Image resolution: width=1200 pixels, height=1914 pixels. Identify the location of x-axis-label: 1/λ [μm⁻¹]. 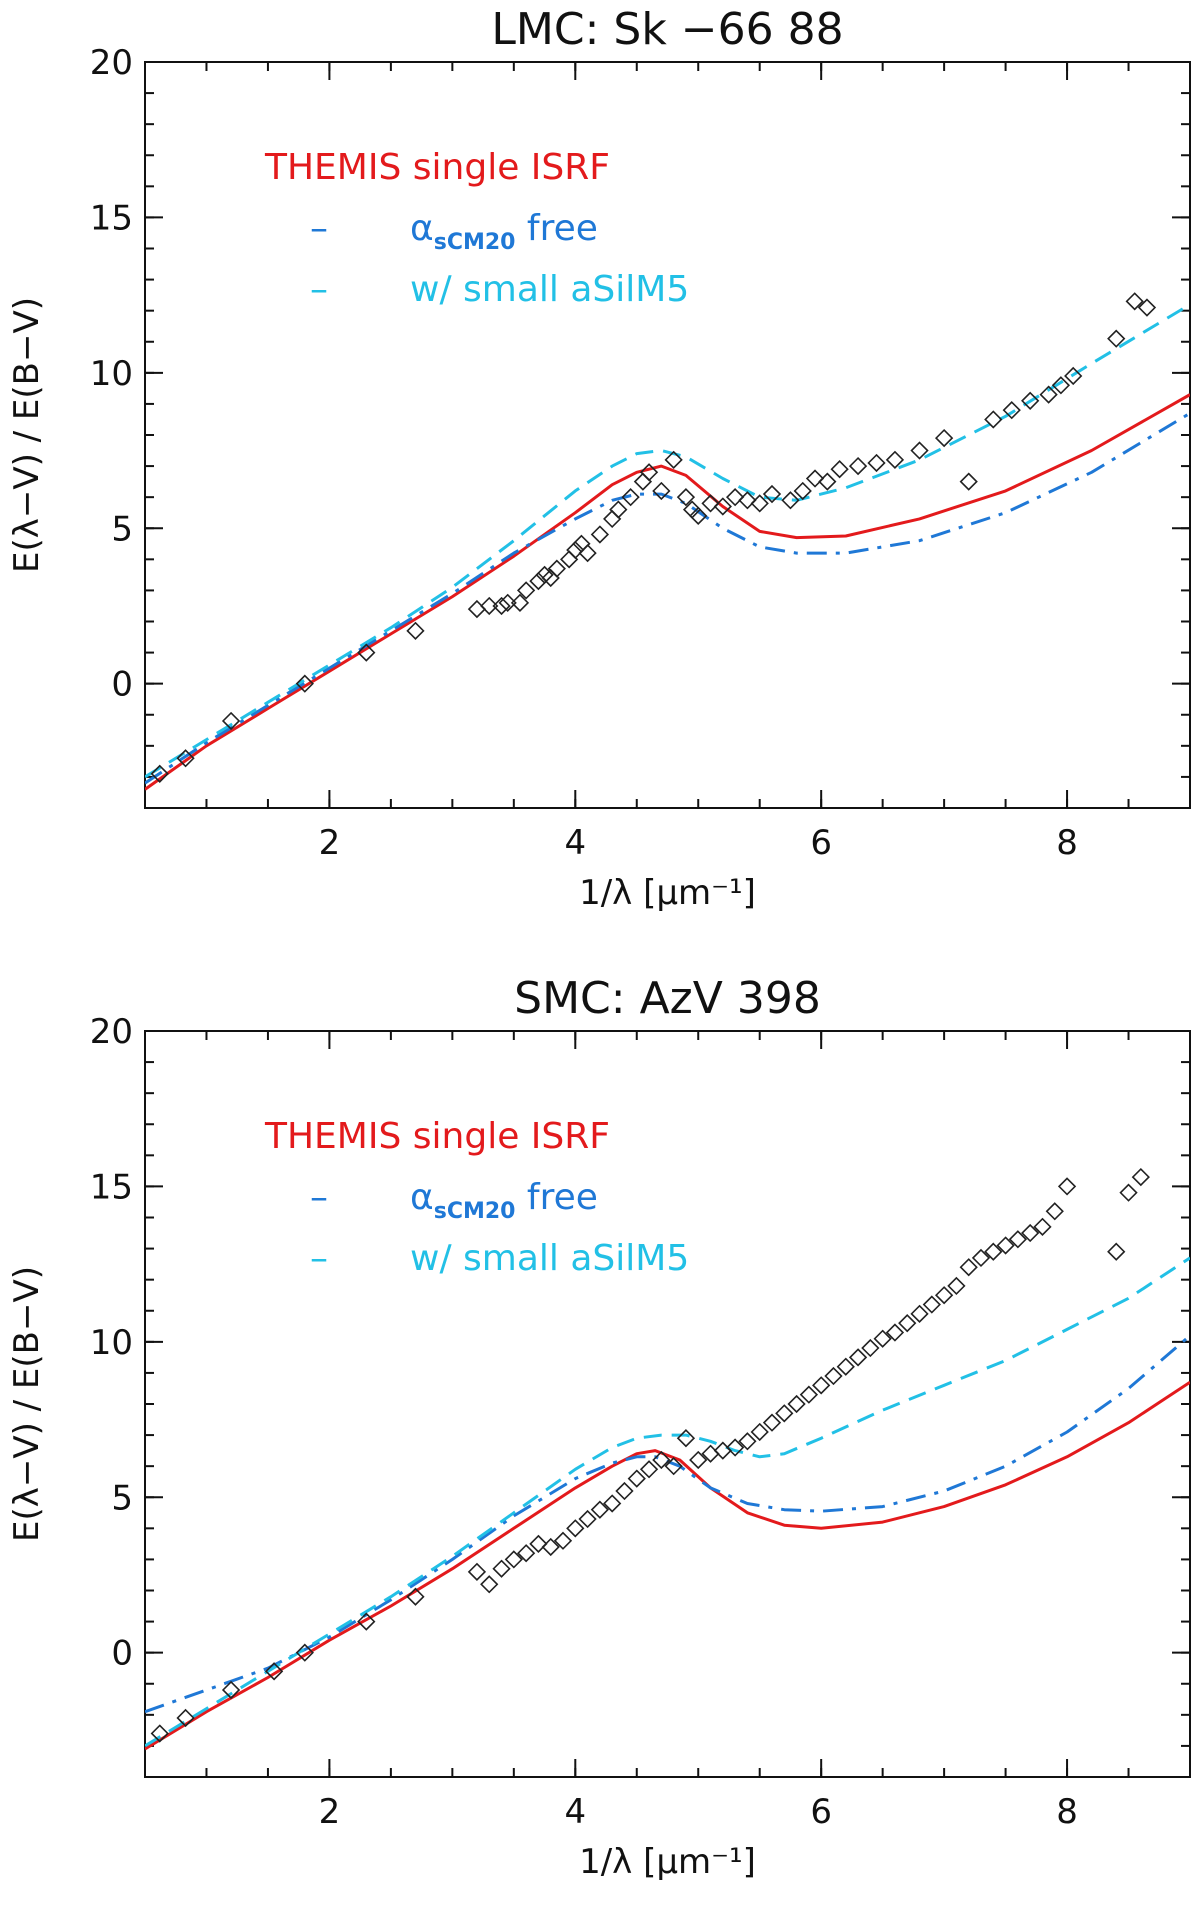
(667, 1862).